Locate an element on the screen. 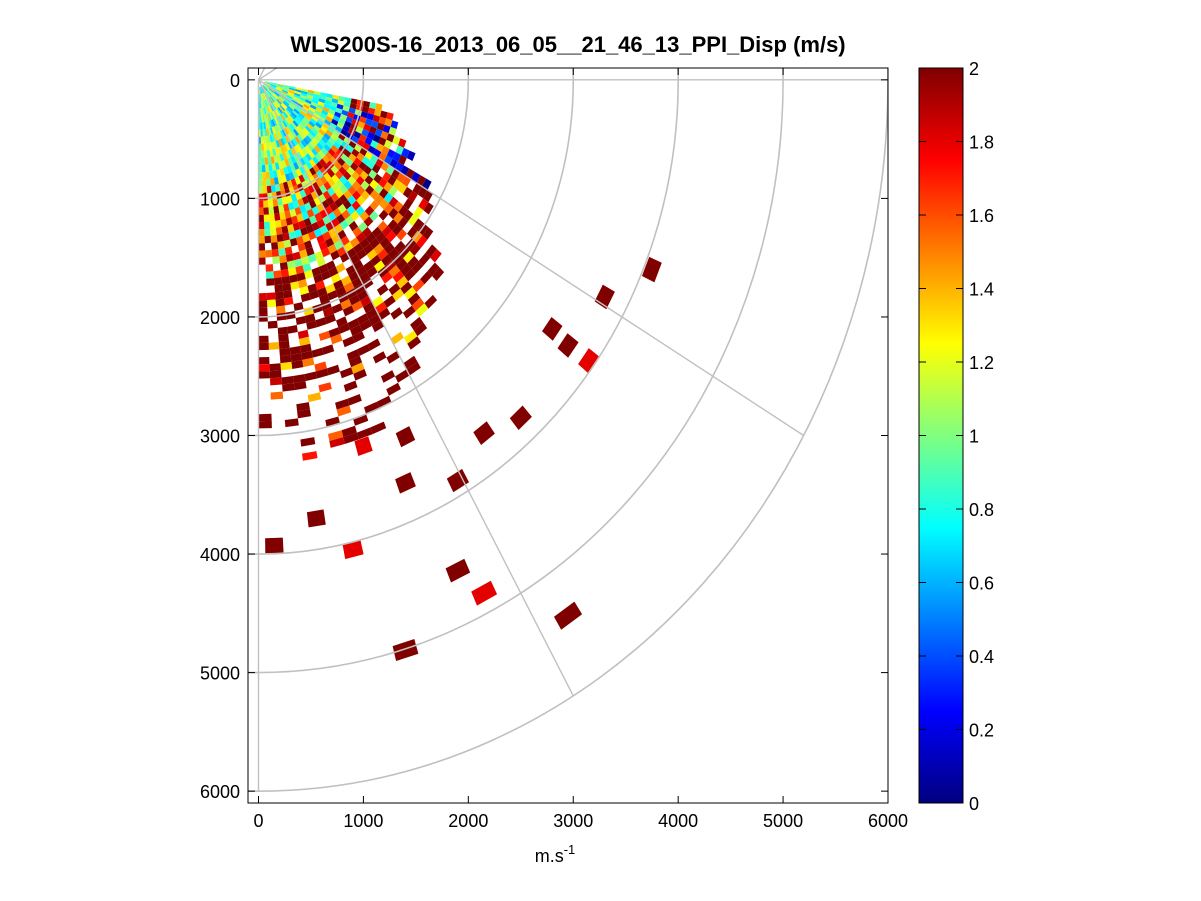  y-tick-label-4000: 4000 is located at coordinates (220, 555).